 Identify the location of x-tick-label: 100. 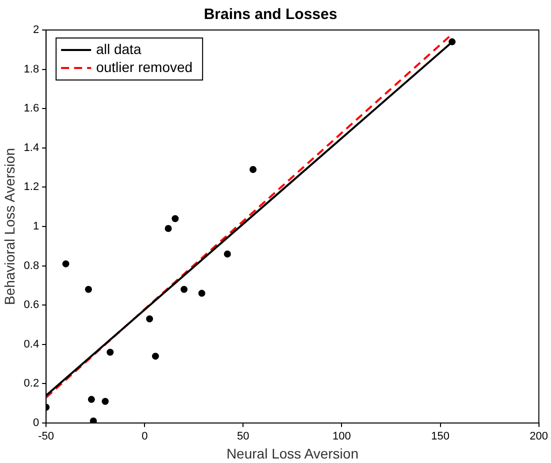
(341, 436).